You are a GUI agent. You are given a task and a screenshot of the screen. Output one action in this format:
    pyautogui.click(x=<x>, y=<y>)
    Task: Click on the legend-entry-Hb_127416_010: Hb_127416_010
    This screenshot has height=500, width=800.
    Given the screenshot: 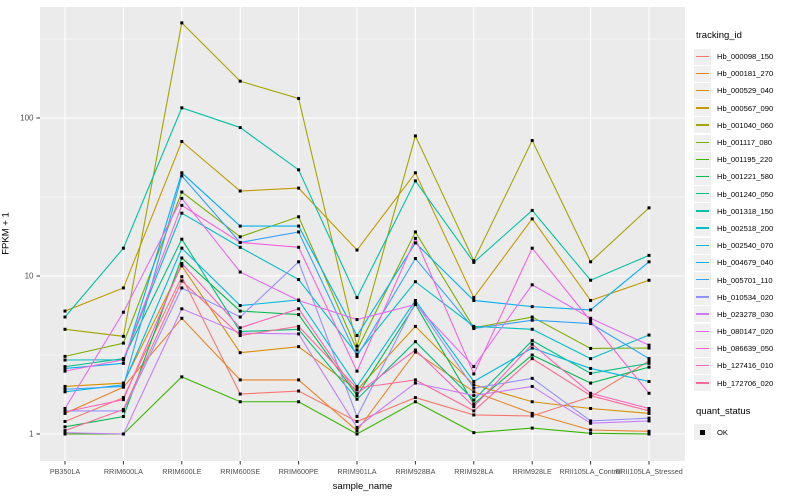 What is the action you would take?
    pyautogui.click(x=747, y=365)
    